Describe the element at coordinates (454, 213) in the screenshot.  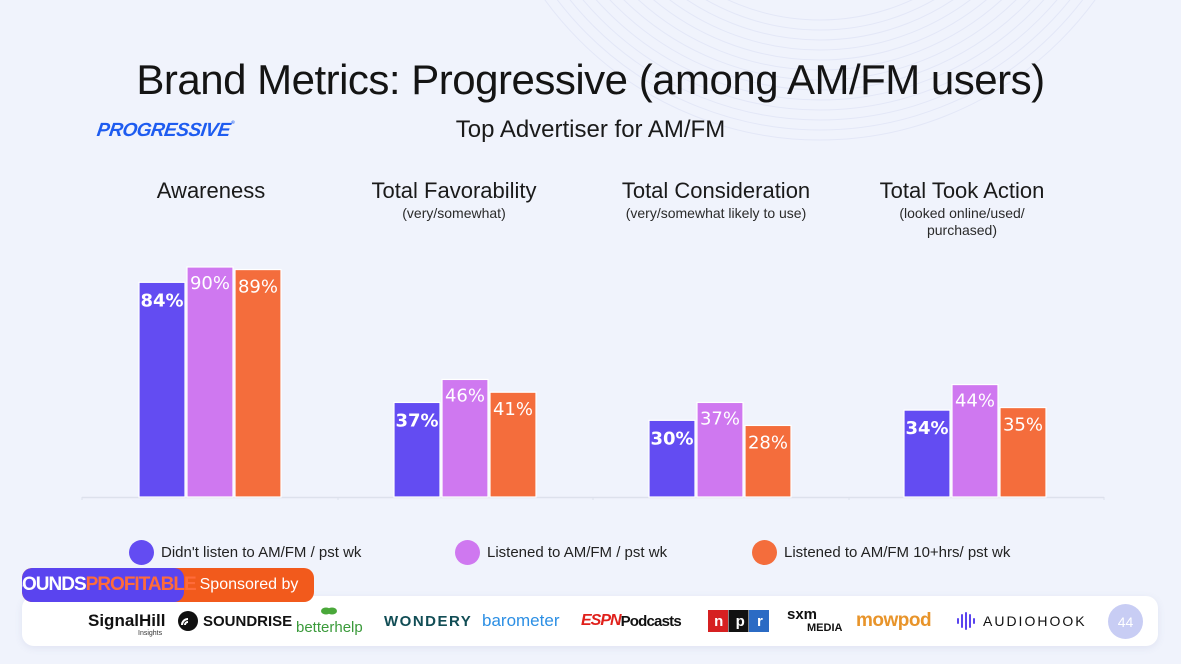
I see `category-sublabel: (very/somewhat)` at that location.